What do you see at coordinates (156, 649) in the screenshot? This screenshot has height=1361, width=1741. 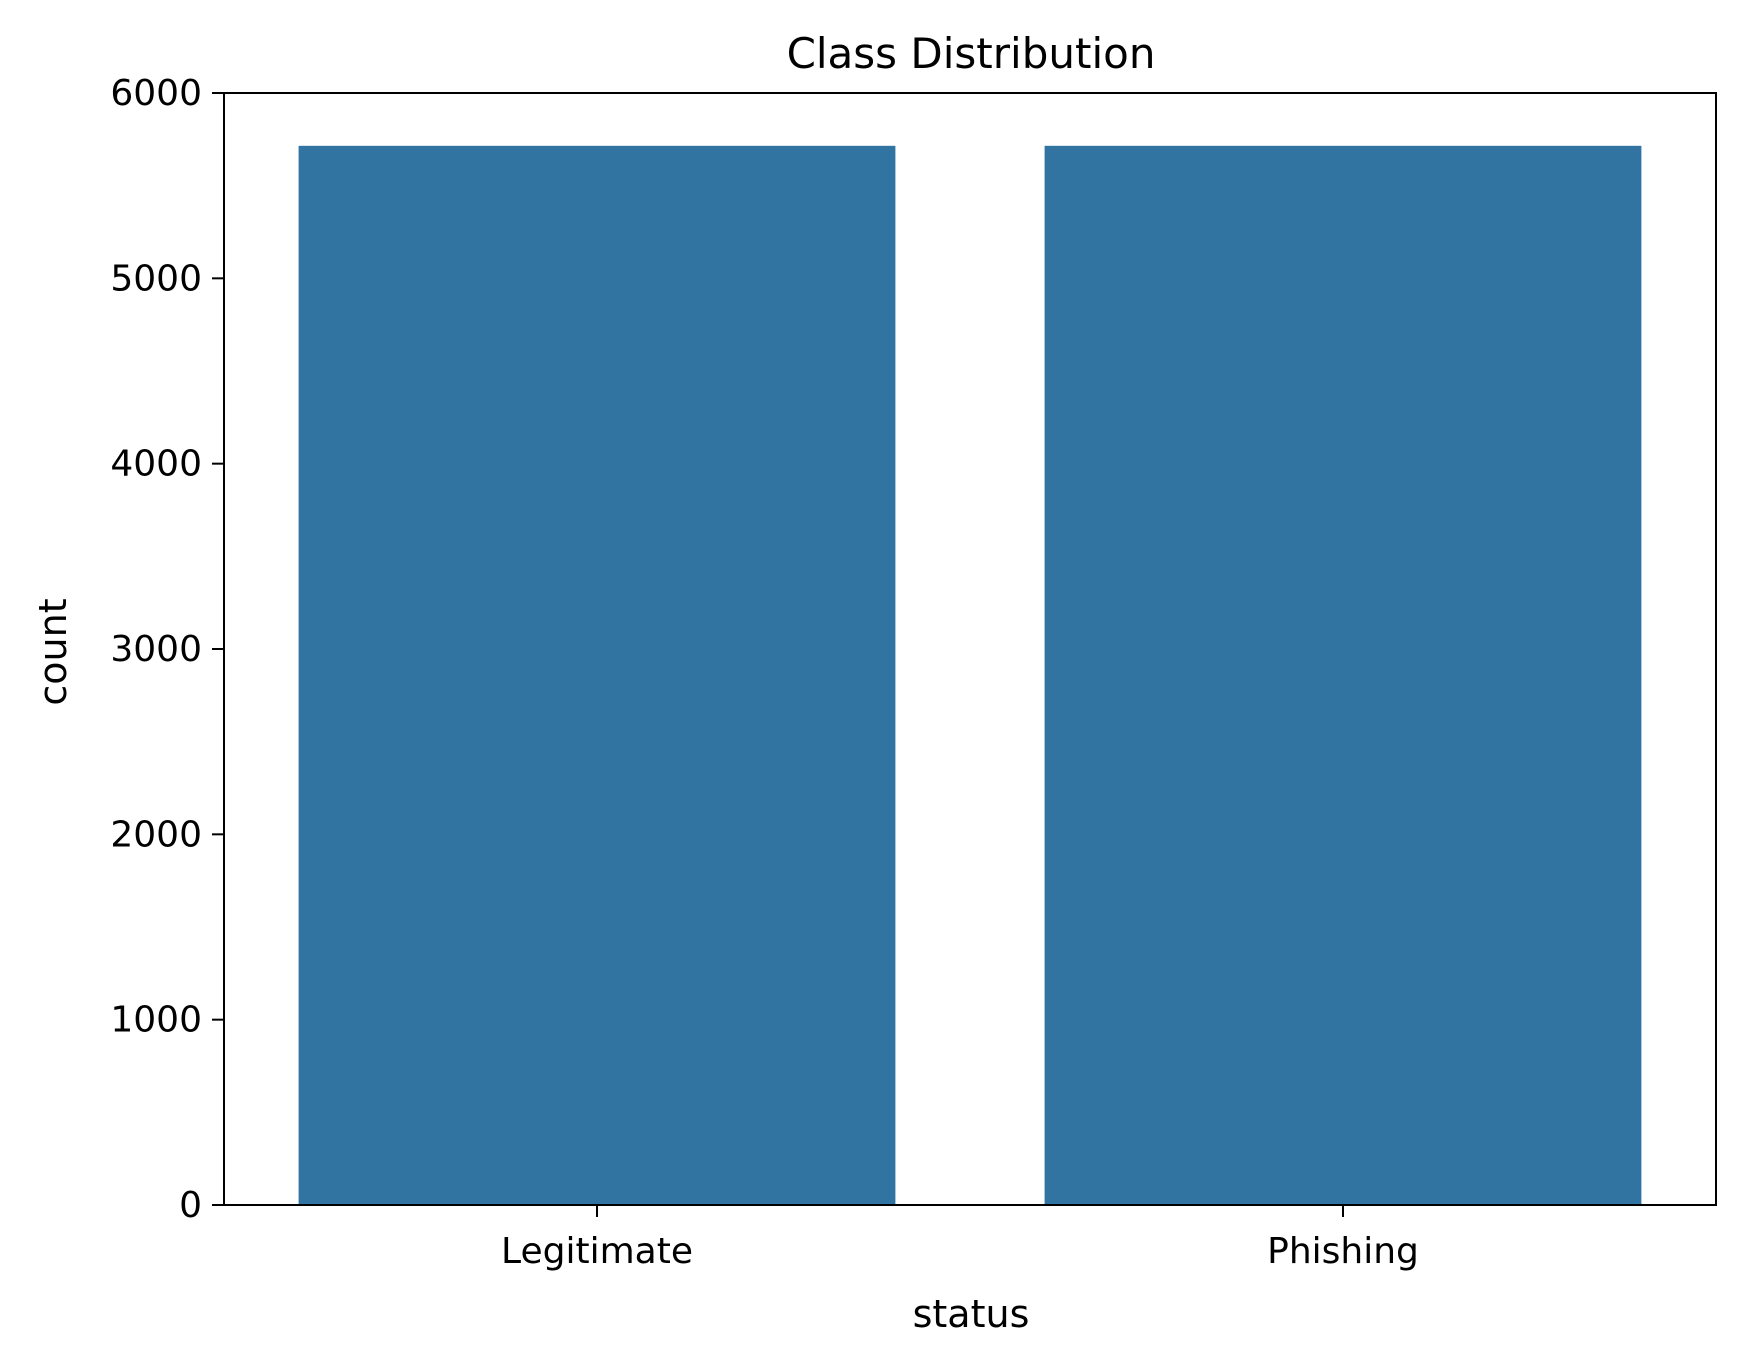 I see `y-tick-label: 3000` at bounding box center [156, 649].